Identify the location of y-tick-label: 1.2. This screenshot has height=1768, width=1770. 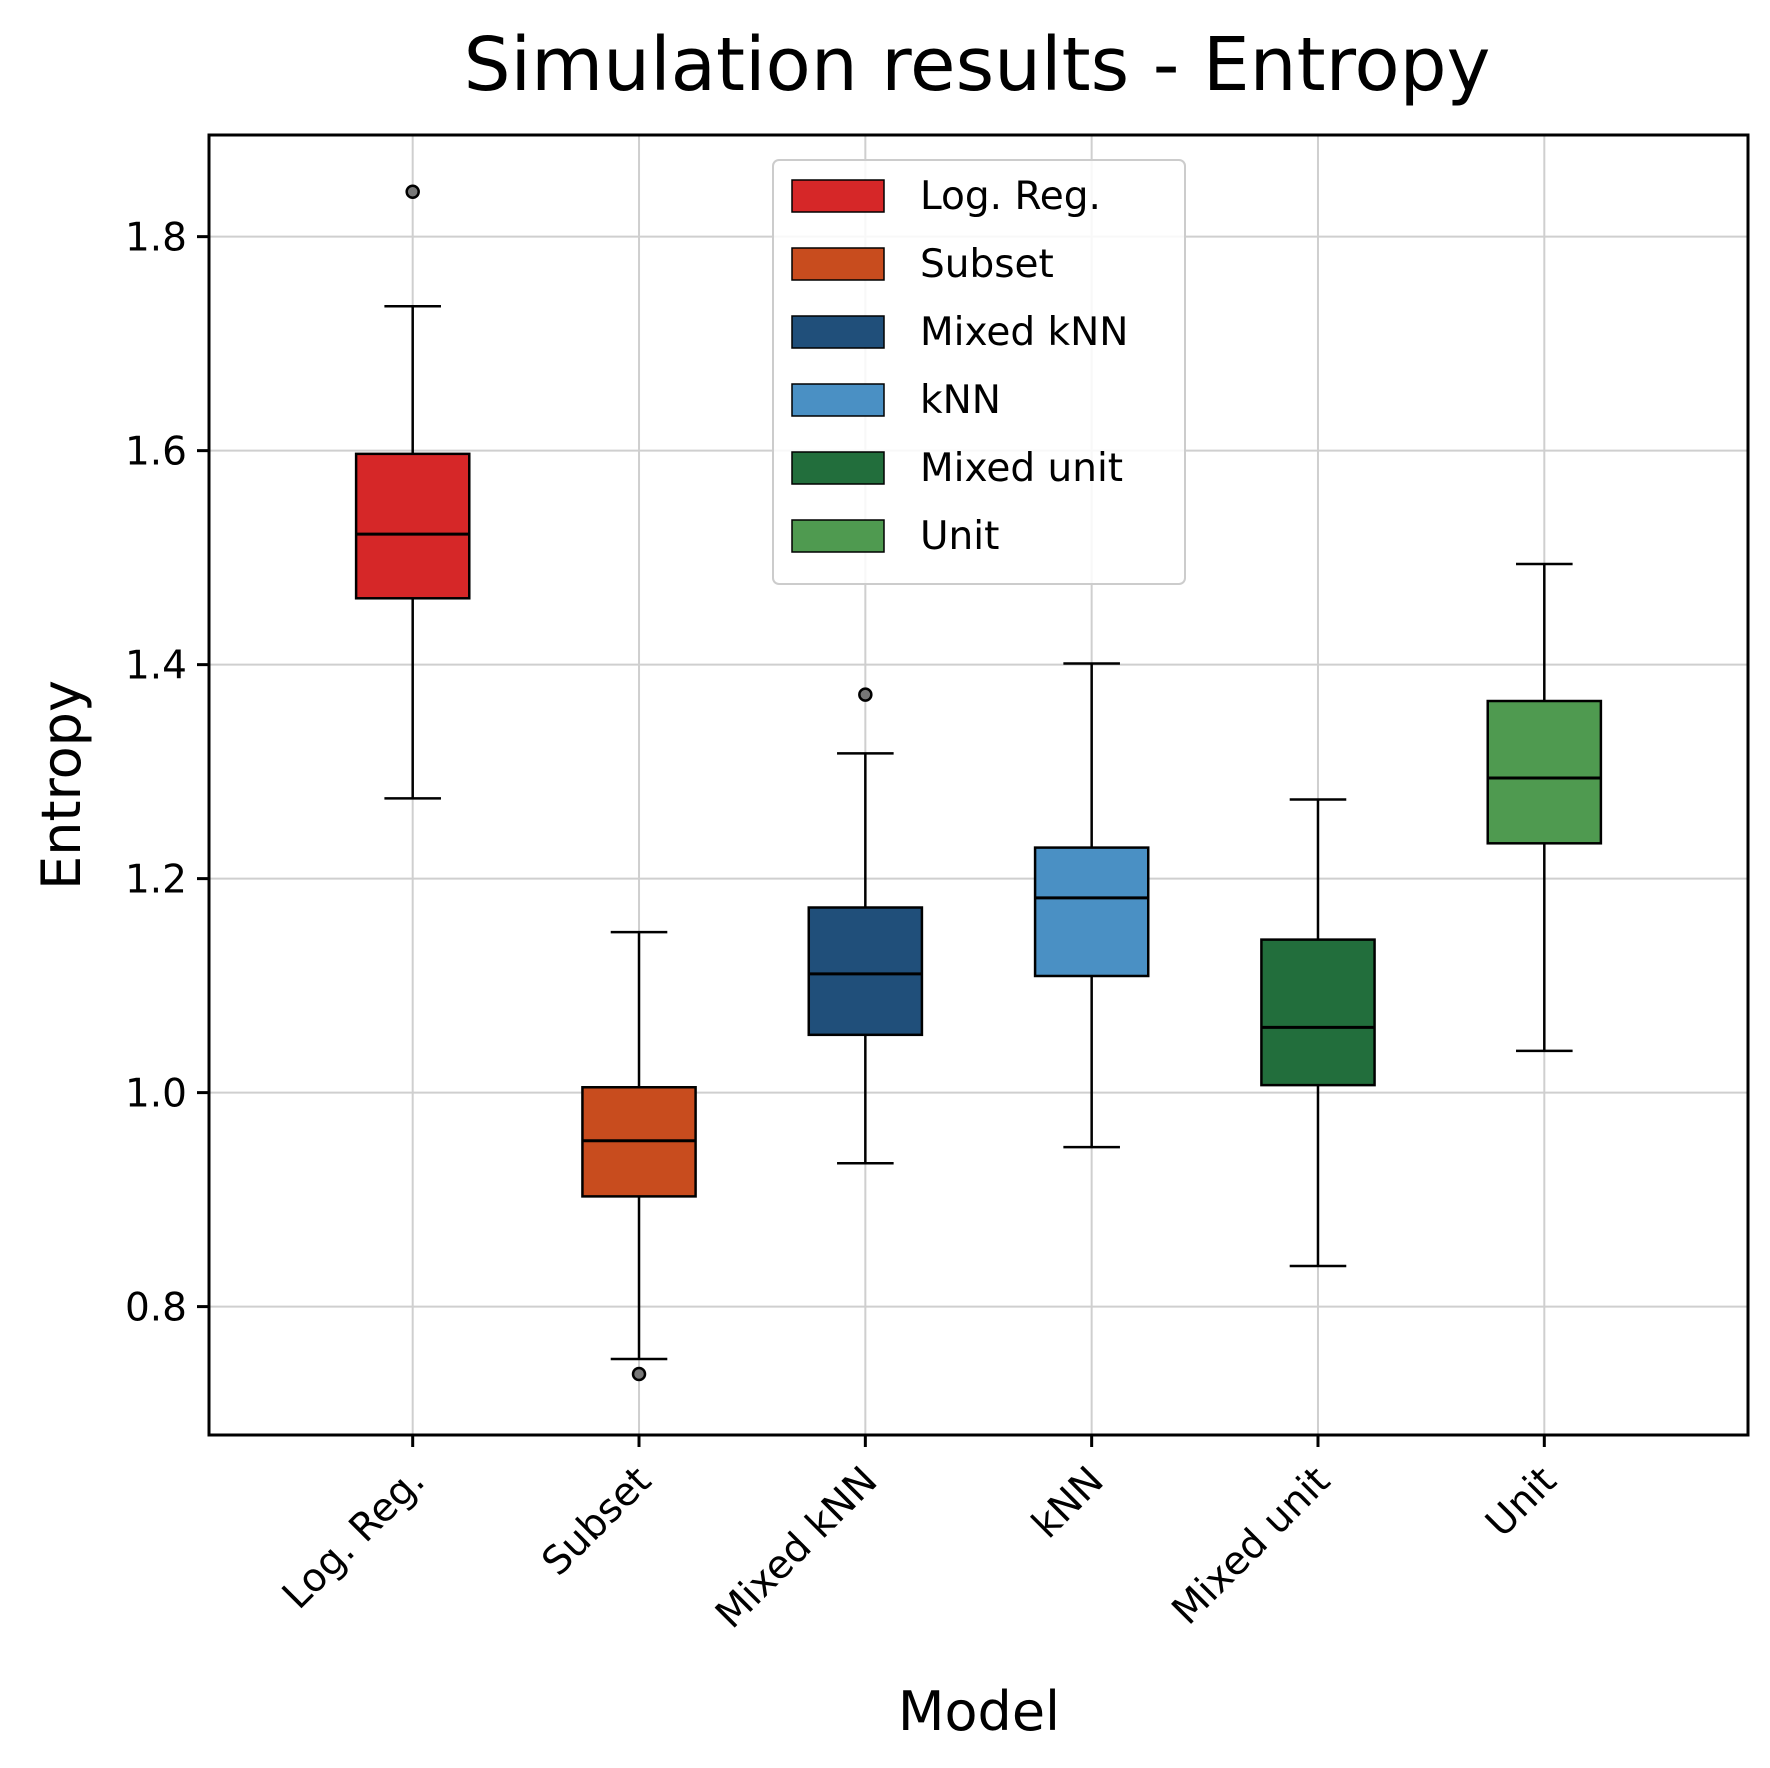
(156, 880).